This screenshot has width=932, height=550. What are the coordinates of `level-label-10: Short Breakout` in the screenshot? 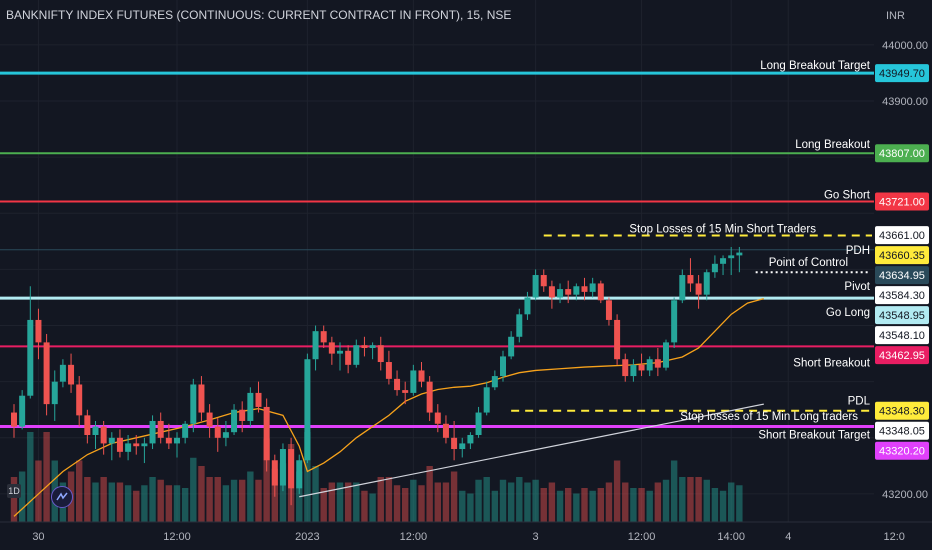 It's located at (832, 363).